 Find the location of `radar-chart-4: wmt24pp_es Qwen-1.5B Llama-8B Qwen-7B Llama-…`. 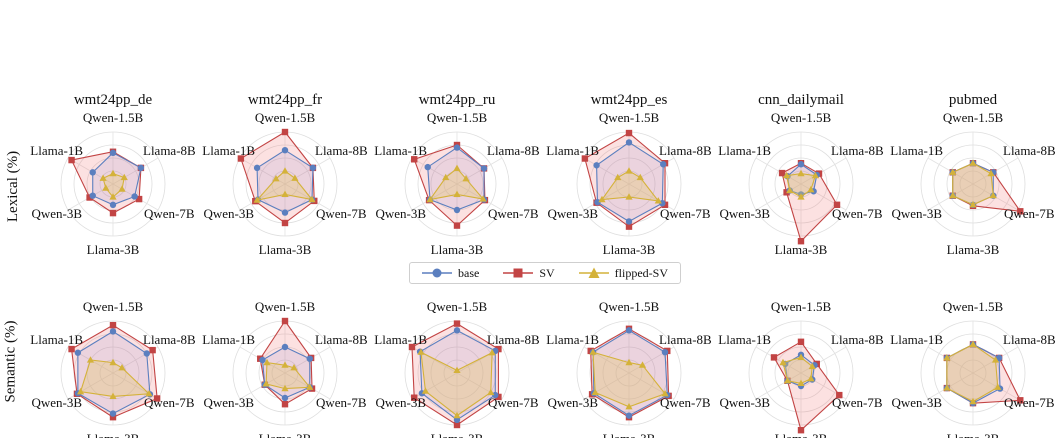

radar-chart-4: wmt24pp_es Qwen-1.5B Llama-8B Qwen-7B Llama-… is located at coordinates (629, 174).